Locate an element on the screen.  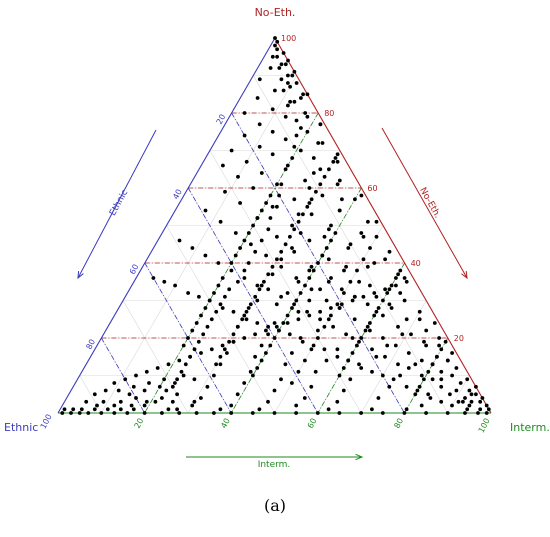
tick-label-no-eth: 40 is located at coordinates (416, 263).